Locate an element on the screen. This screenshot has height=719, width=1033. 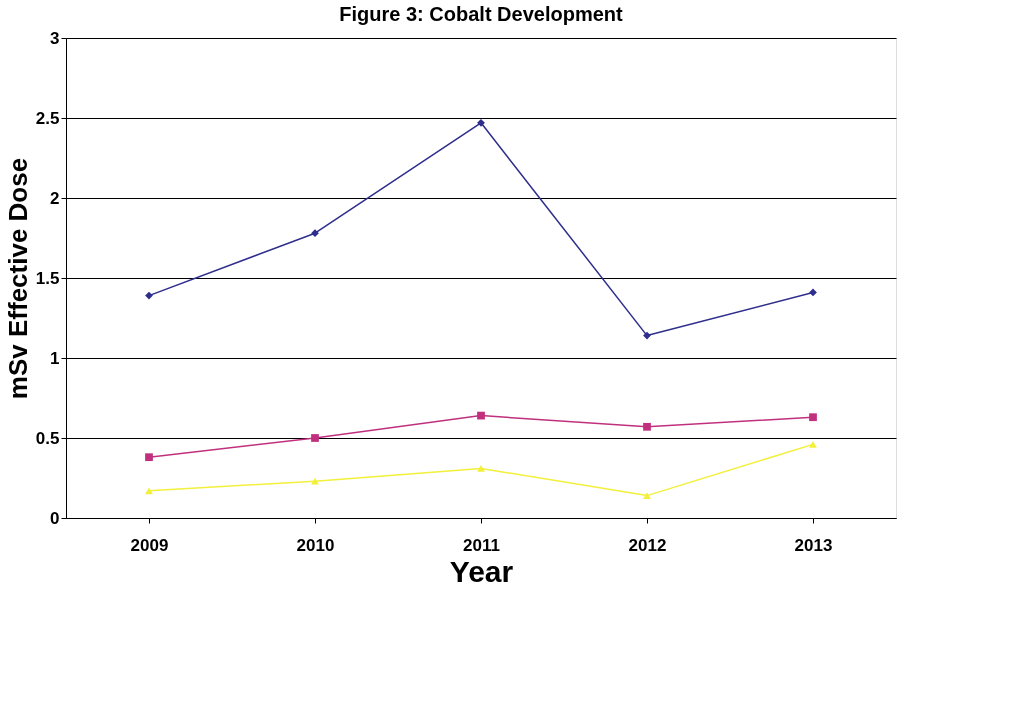
x-tick-label: 2009 is located at coordinates (149, 545).